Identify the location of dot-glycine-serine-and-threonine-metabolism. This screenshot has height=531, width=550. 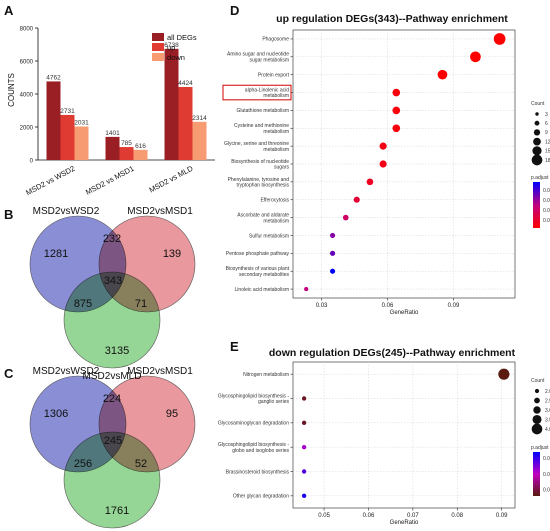
(383, 146).